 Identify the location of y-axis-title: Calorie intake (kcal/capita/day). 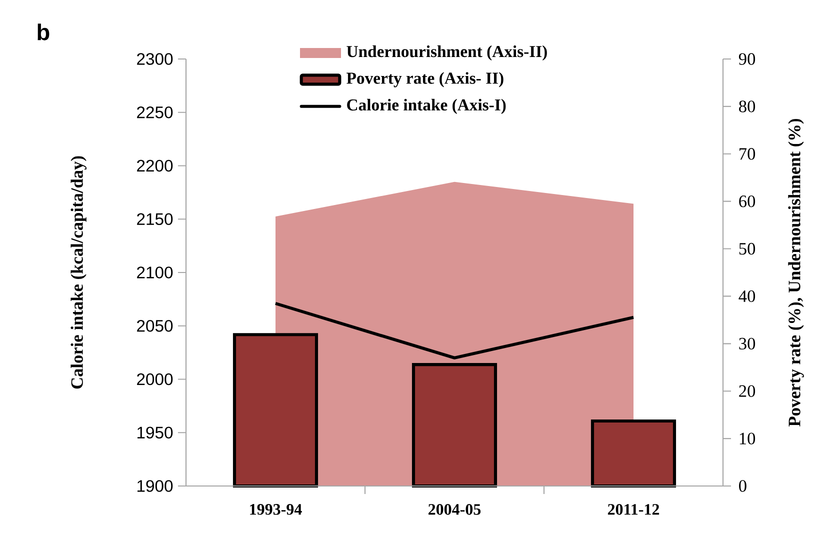
(78, 272).